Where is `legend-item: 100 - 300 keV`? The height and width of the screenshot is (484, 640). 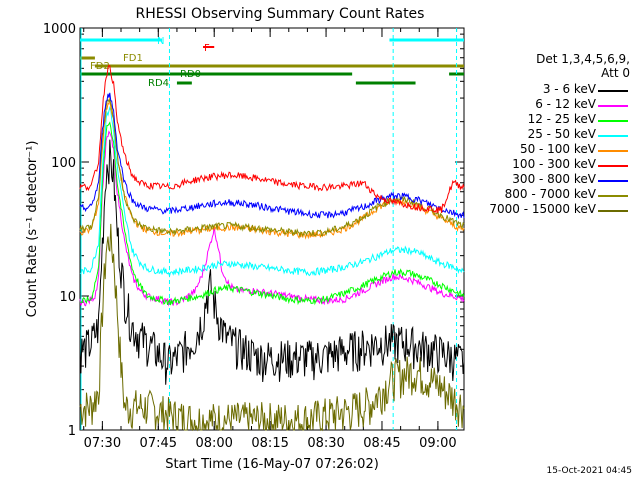
legend-item: 100 - 300 keV is located at coordinates (550, 165).